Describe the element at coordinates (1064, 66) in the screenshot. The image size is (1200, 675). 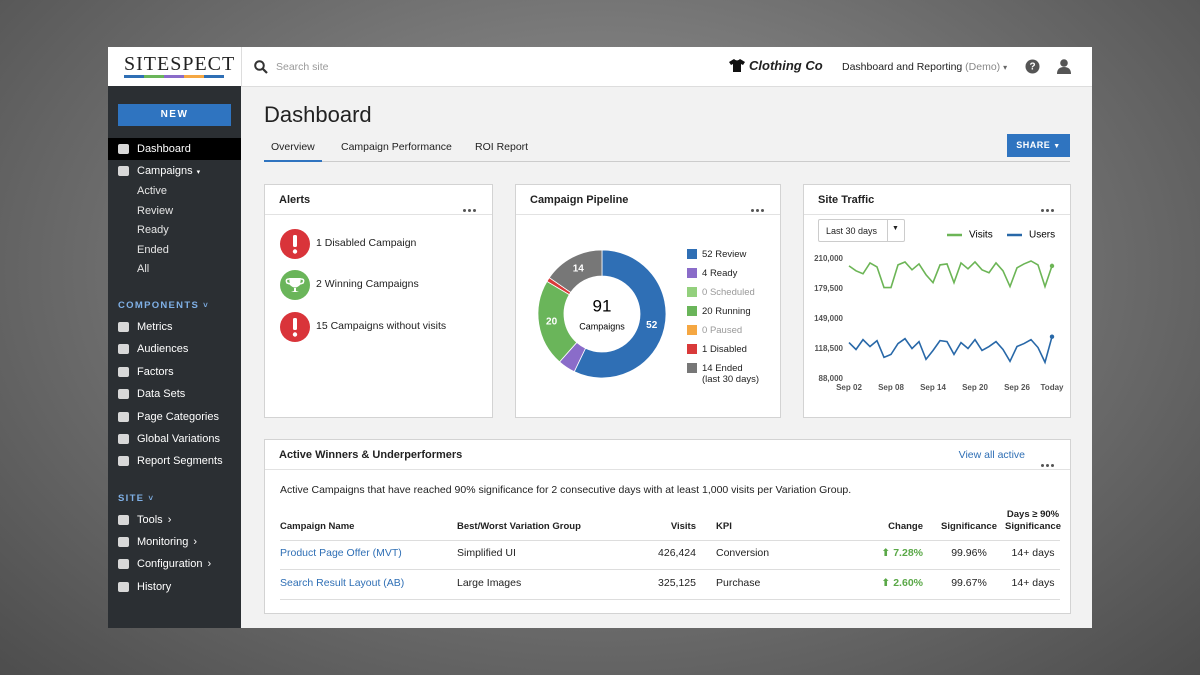
I see `user-icon` at that location.